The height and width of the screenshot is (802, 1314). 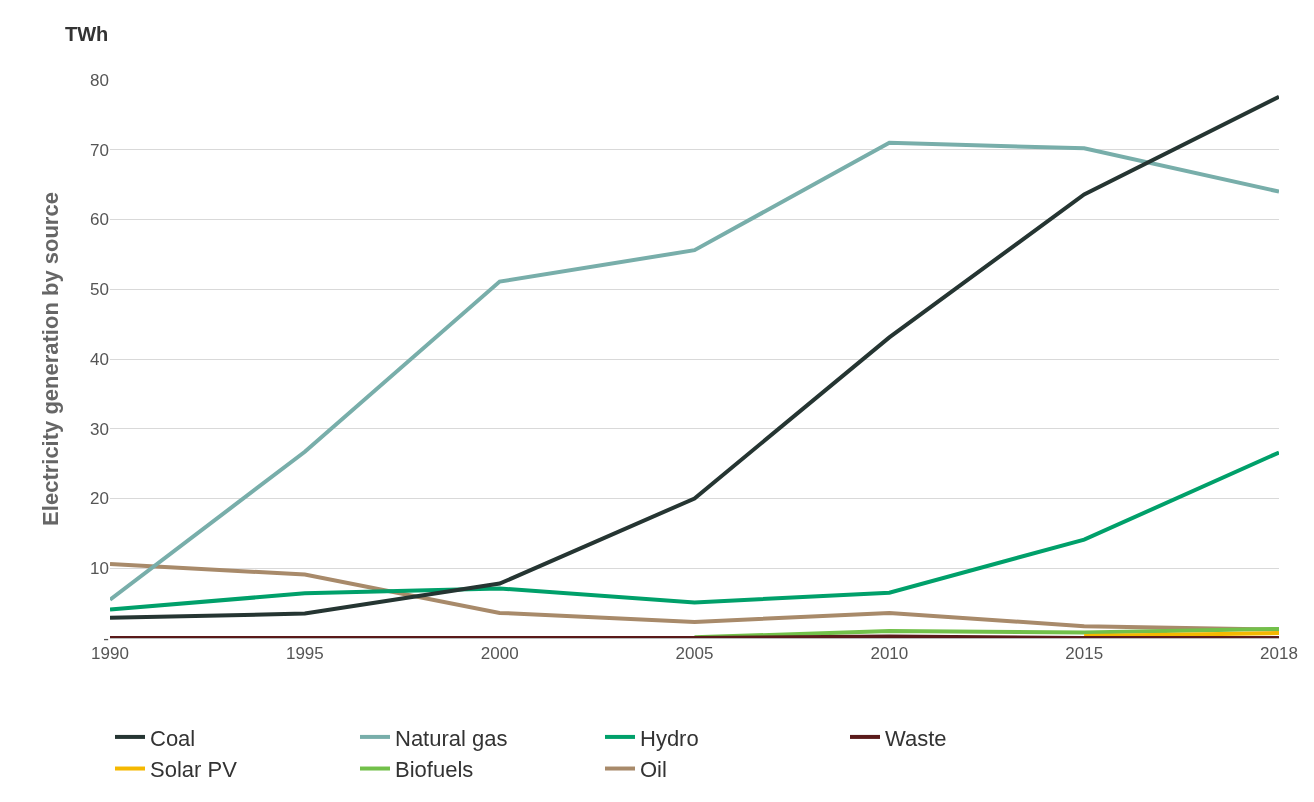 What do you see at coordinates (50, 359) in the screenshot?
I see `y-axis-title: Electricity generation by source` at bounding box center [50, 359].